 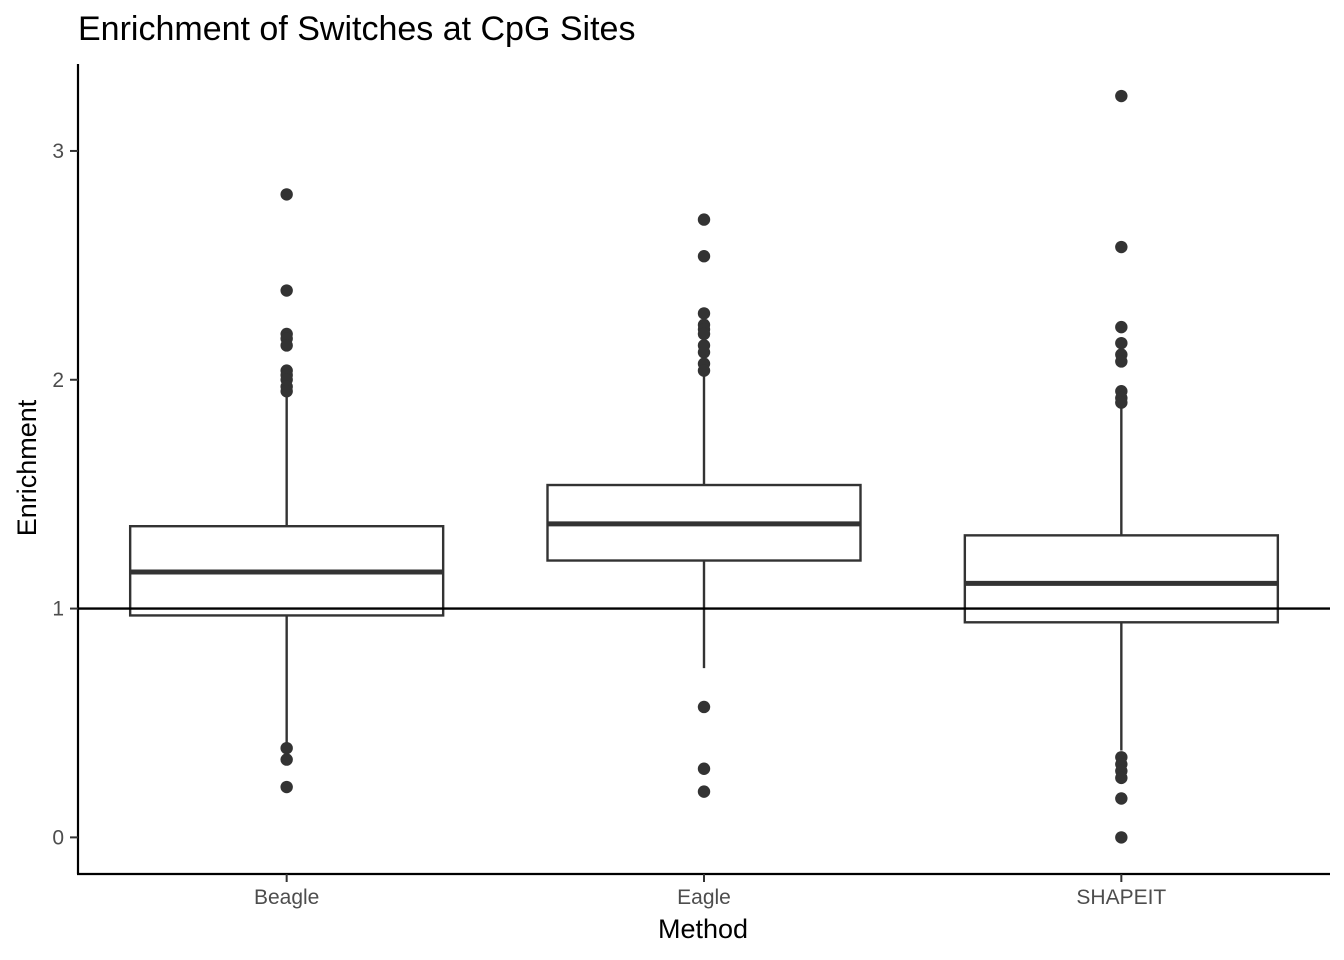 I want to click on y-tick-label: 0, so click(x=58, y=837).